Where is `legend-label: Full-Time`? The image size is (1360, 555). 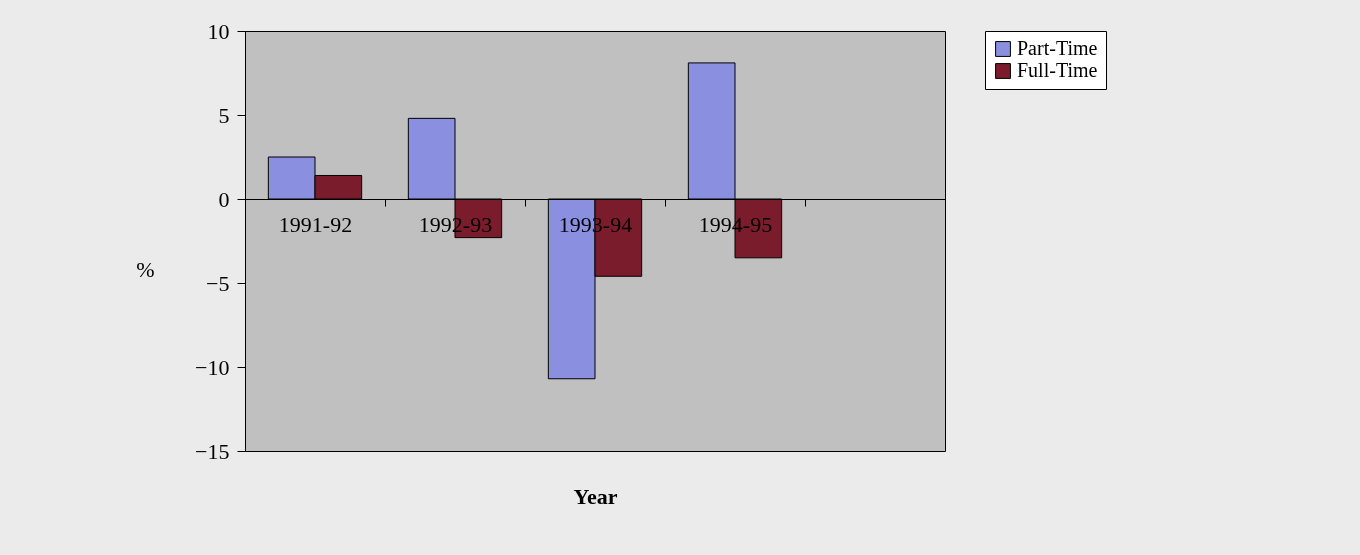
legend-label: Full-Time is located at coordinates (1057, 70).